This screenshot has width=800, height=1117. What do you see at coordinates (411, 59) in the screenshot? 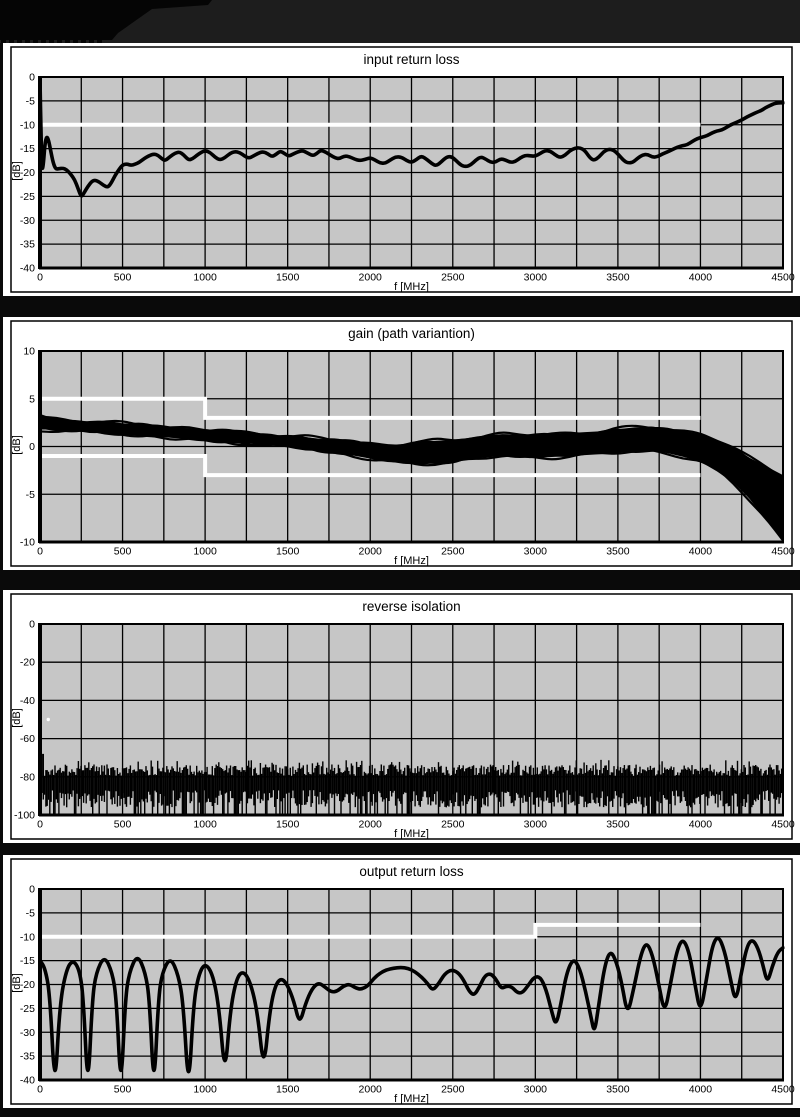
I see `chart-title: input return loss` at bounding box center [411, 59].